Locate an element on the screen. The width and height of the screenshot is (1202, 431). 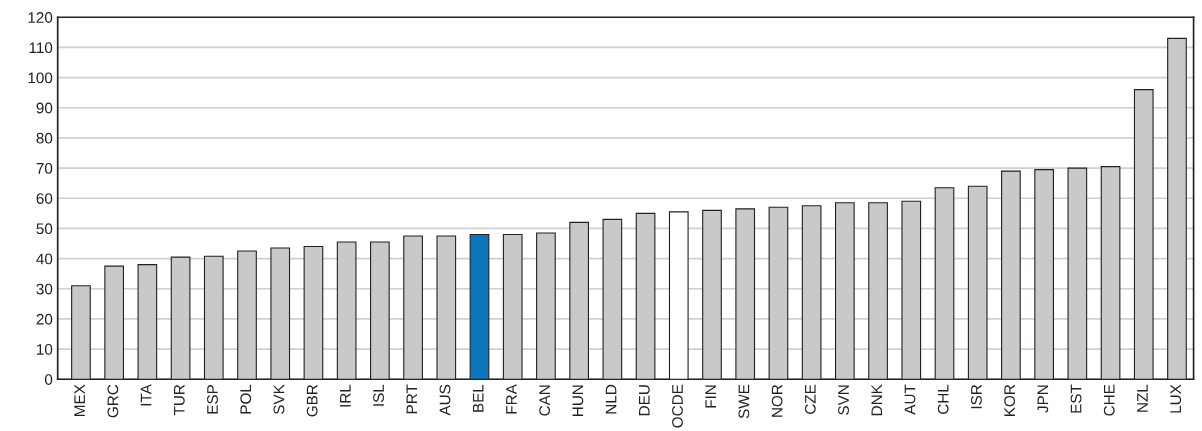
x-tick-label: CHL is located at coordinates (943, 399).